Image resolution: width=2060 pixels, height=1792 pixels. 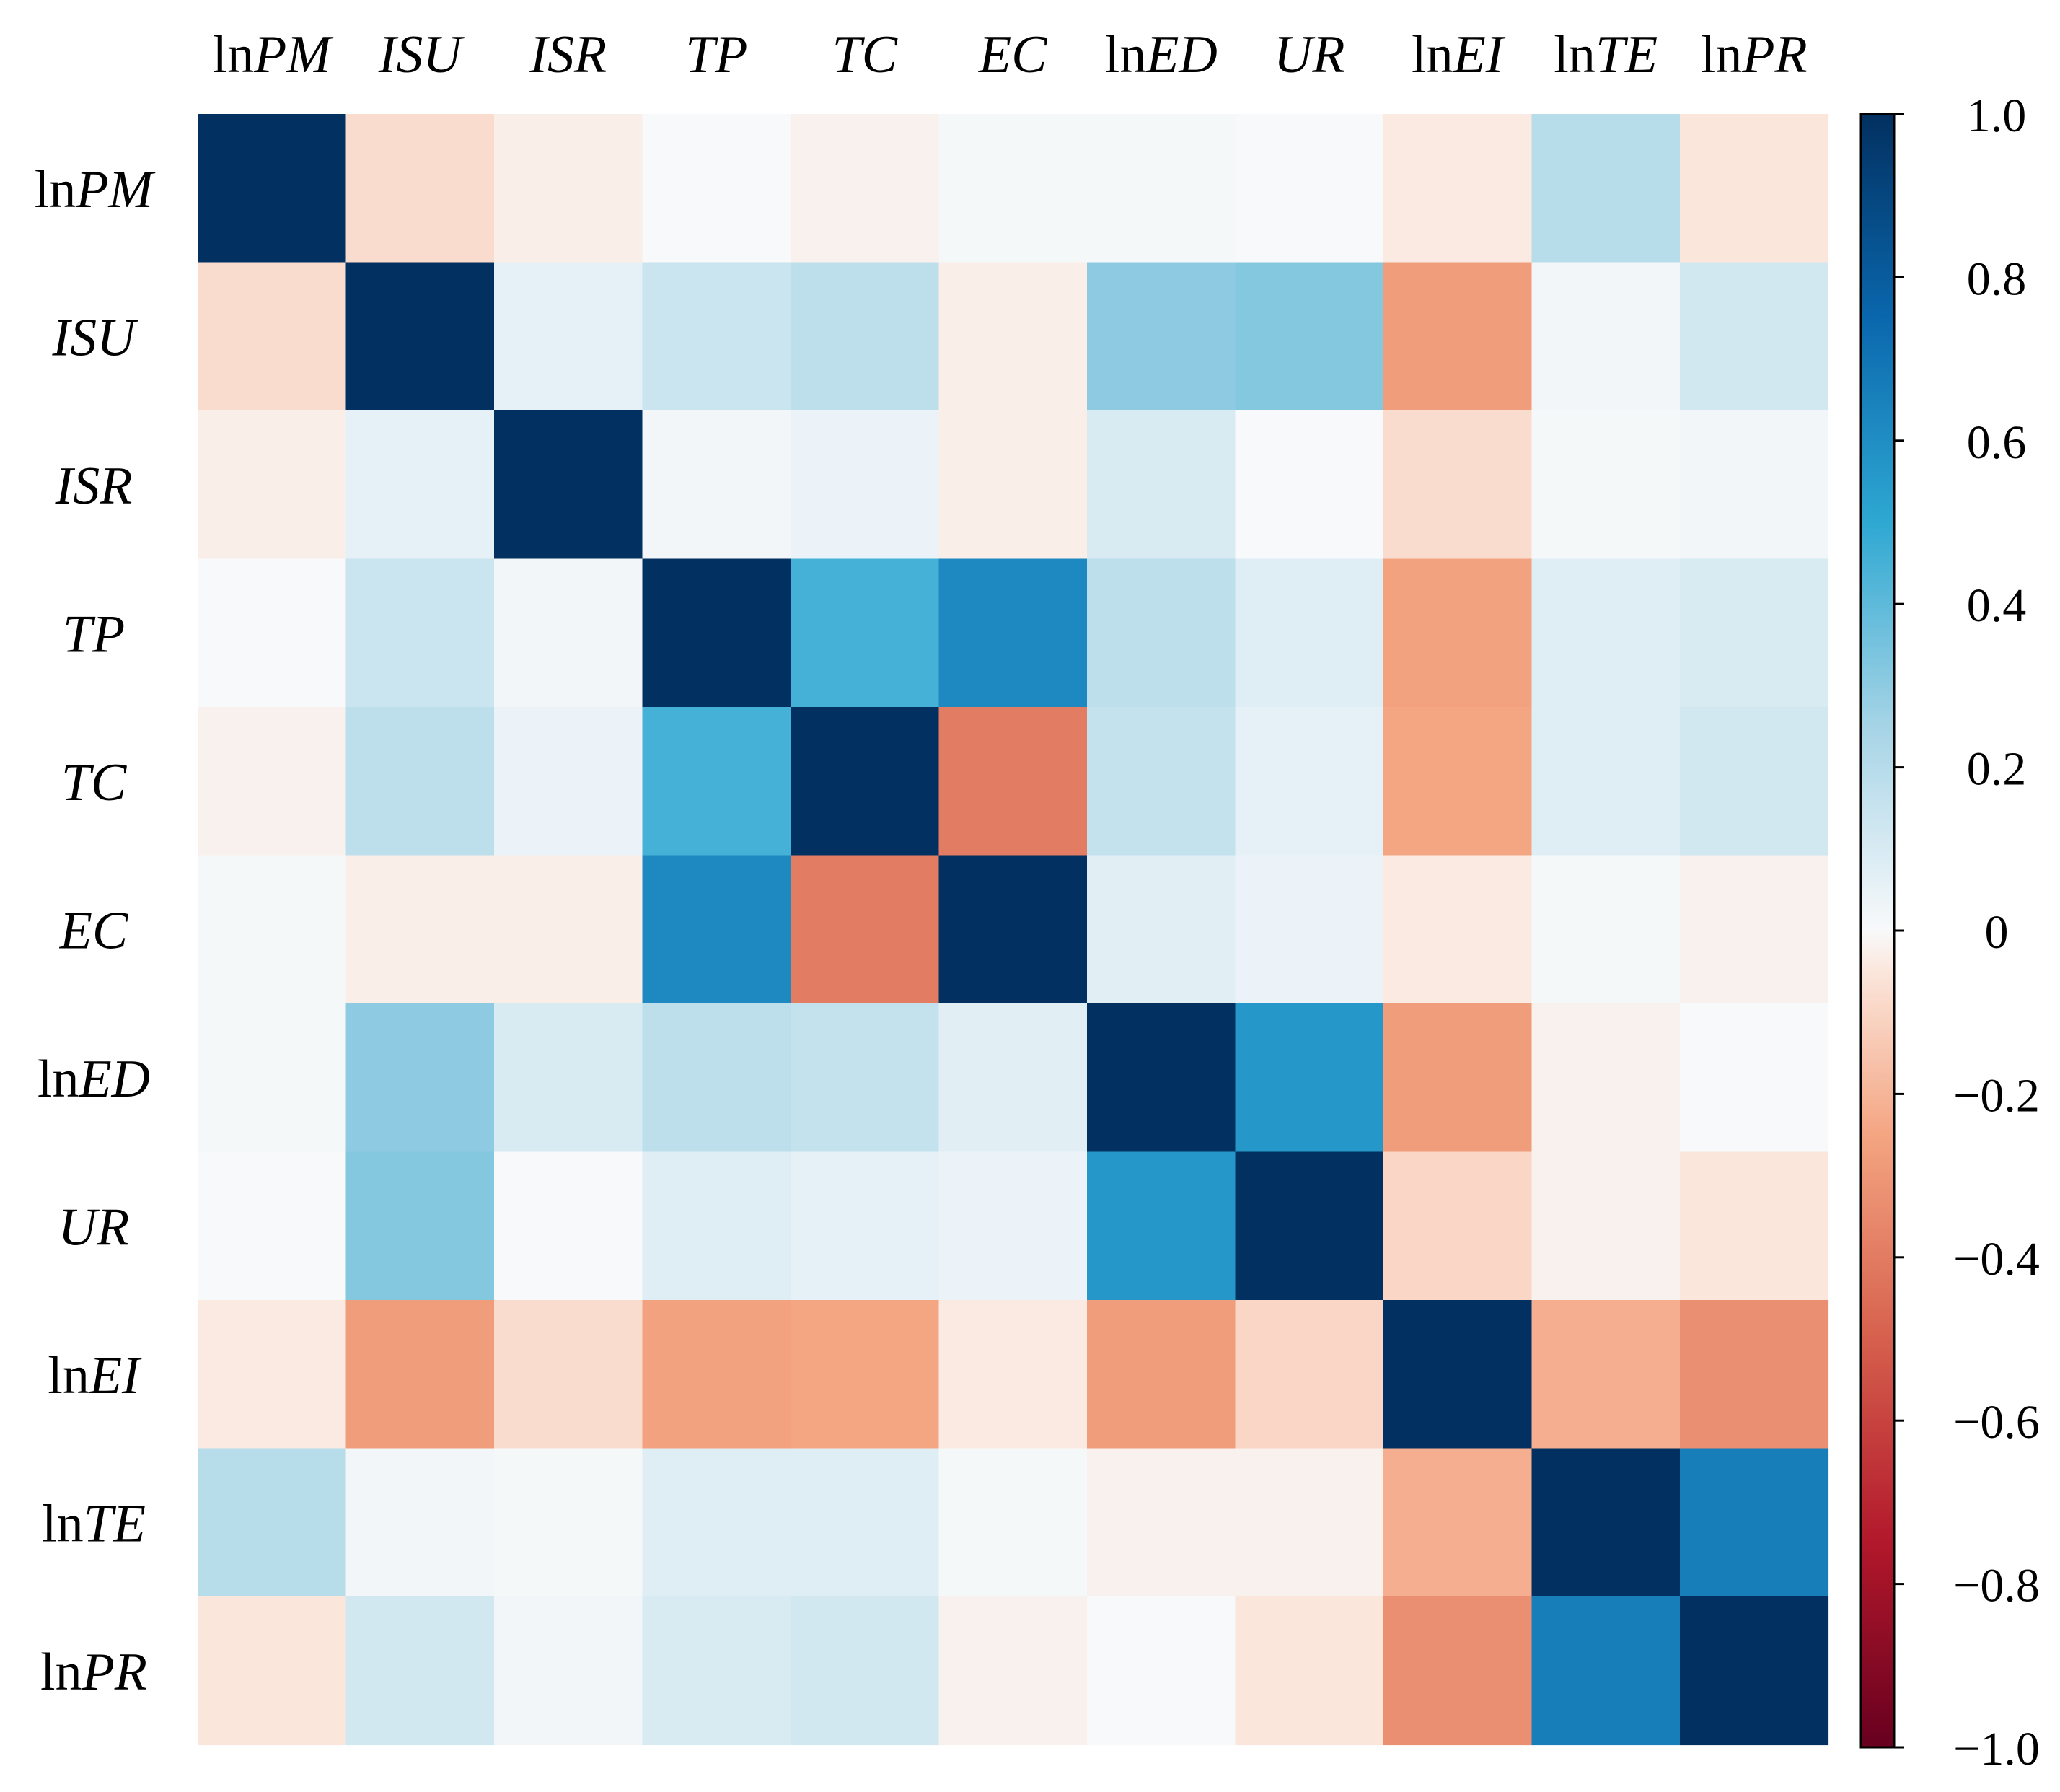 What do you see at coordinates (1754, 1522) in the screenshot?
I see `heatmap-cell-te-pr` at bounding box center [1754, 1522].